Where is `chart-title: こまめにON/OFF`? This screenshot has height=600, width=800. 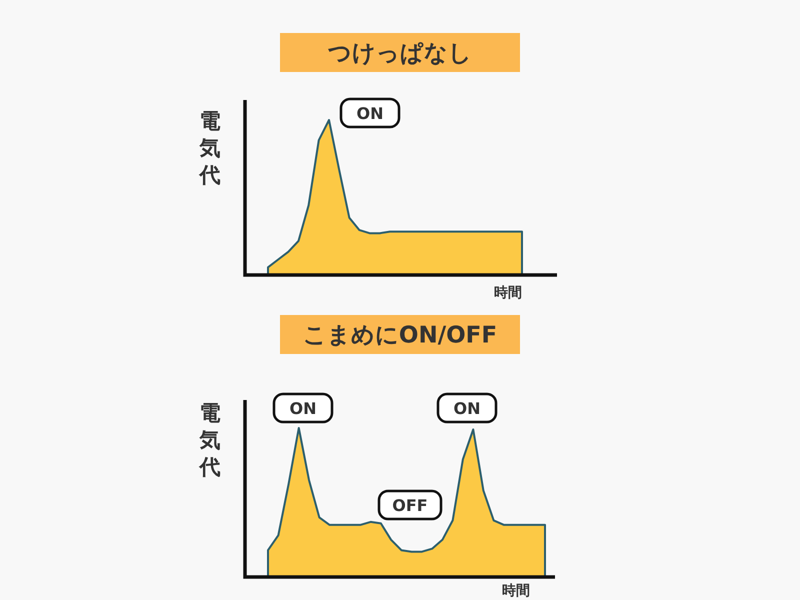
chart-title: こまめにON/OFF is located at coordinates (400, 335).